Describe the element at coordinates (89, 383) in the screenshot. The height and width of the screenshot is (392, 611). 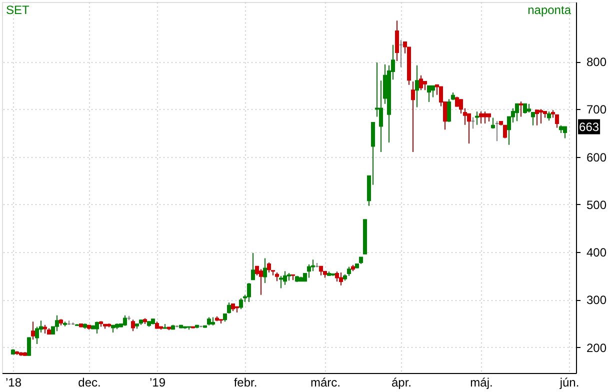
I see `x-tick-label: dec.` at that location.